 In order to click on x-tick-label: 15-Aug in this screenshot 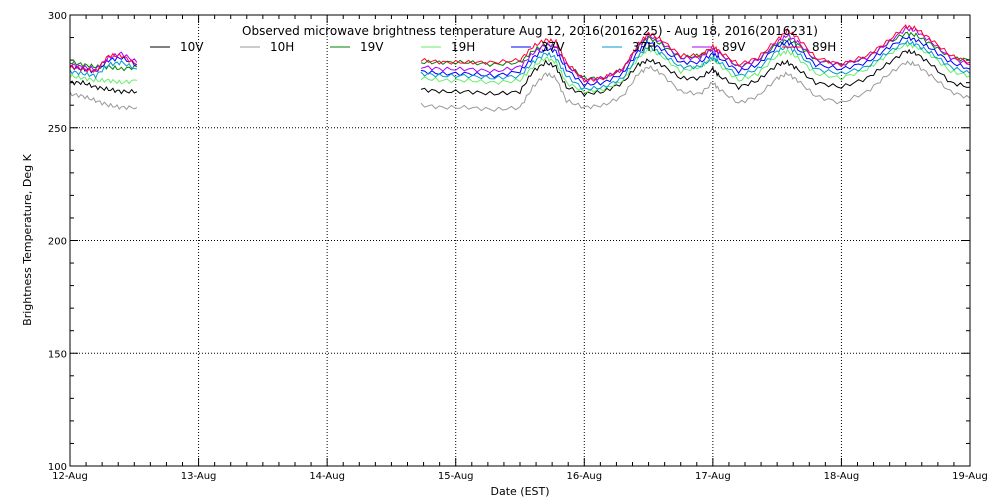, I will do `click(456, 476)`.